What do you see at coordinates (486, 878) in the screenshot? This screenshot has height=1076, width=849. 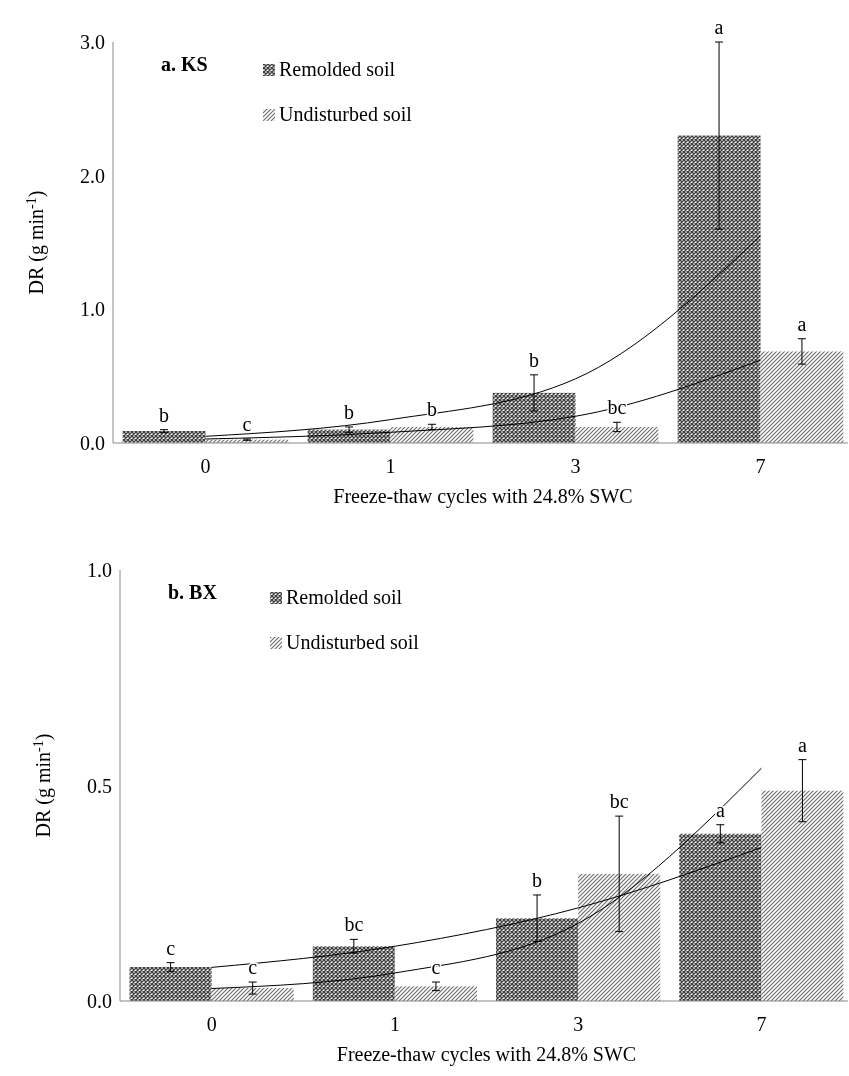 I see `line-series` at bounding box center [486, 878].